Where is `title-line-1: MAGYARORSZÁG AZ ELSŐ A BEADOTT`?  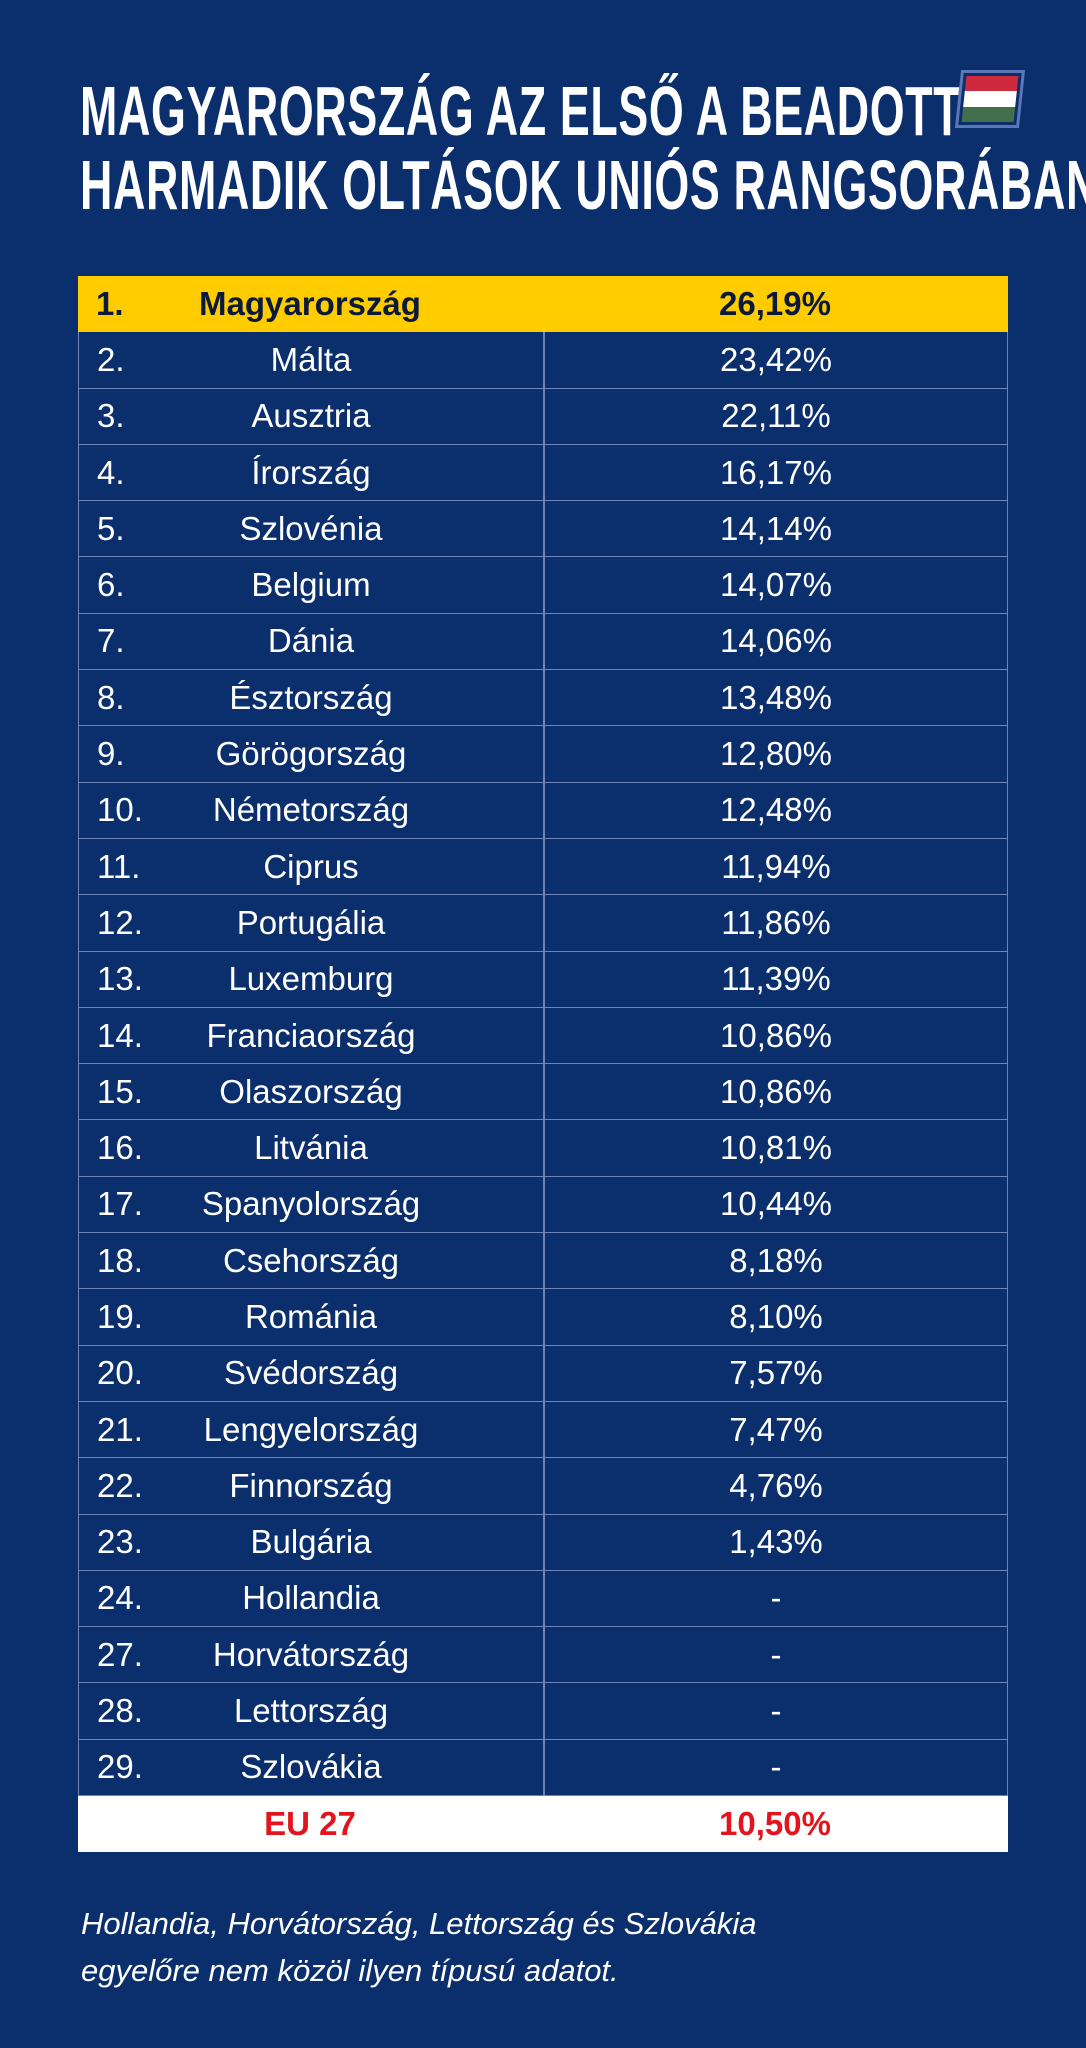
title-line-1: MAGYARORSZÁG AZ ELSŐ A BEADOTT is located at coordinates (521, 111).